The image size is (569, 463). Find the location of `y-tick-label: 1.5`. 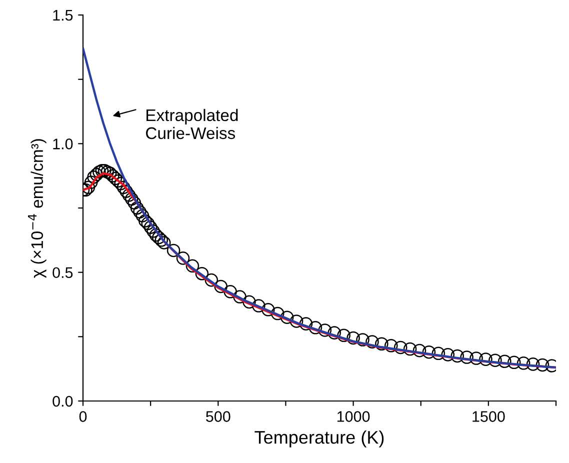

y-tick-label: 1.5 is located at coordinates (63, 15).